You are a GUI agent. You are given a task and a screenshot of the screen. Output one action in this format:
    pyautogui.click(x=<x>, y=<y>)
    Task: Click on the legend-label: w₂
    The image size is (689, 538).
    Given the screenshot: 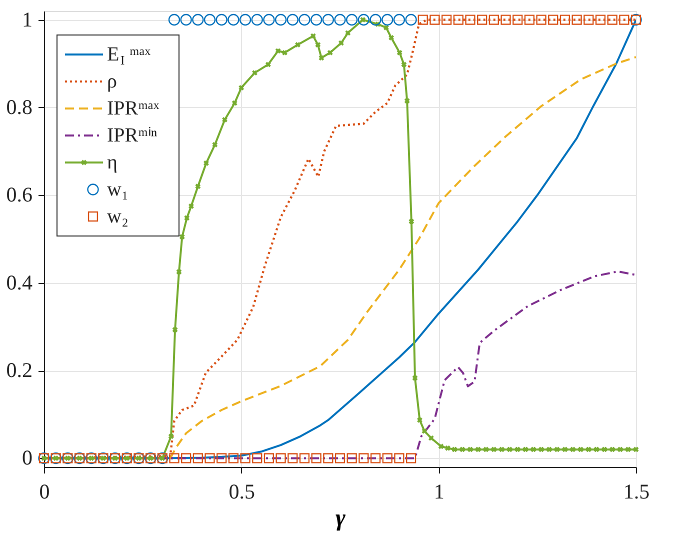 What is the action you would take?
    pyautogui.click(x=117, y=217)
    